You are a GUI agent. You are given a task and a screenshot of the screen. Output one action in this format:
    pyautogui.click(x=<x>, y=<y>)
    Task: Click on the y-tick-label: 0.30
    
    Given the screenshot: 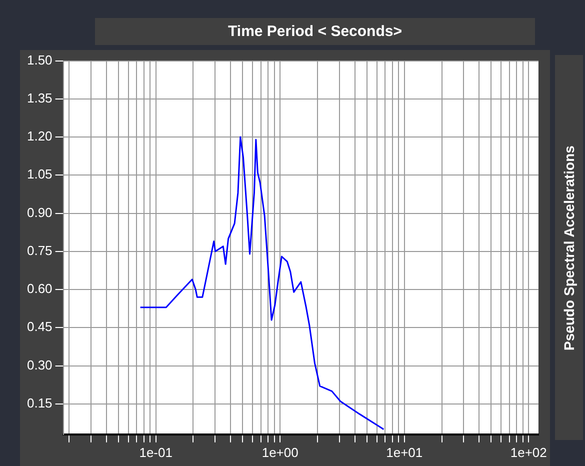 What is the action you would take?
    pyautogui.click(x=39, y=364)
    